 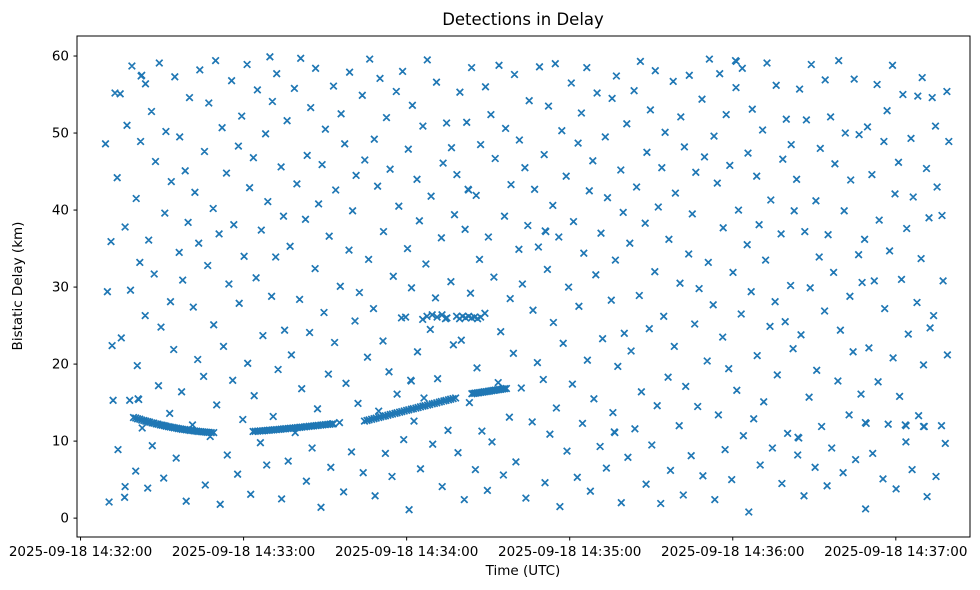 I want to click on y-tick-label: 40, so click(x=60, y=211).